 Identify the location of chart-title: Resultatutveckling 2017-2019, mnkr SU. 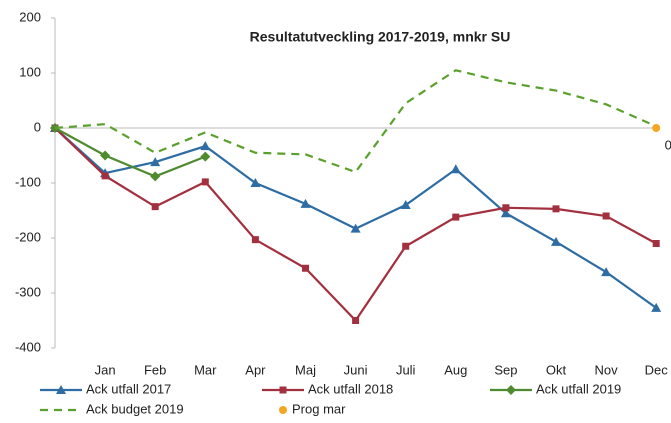
(380, 37).